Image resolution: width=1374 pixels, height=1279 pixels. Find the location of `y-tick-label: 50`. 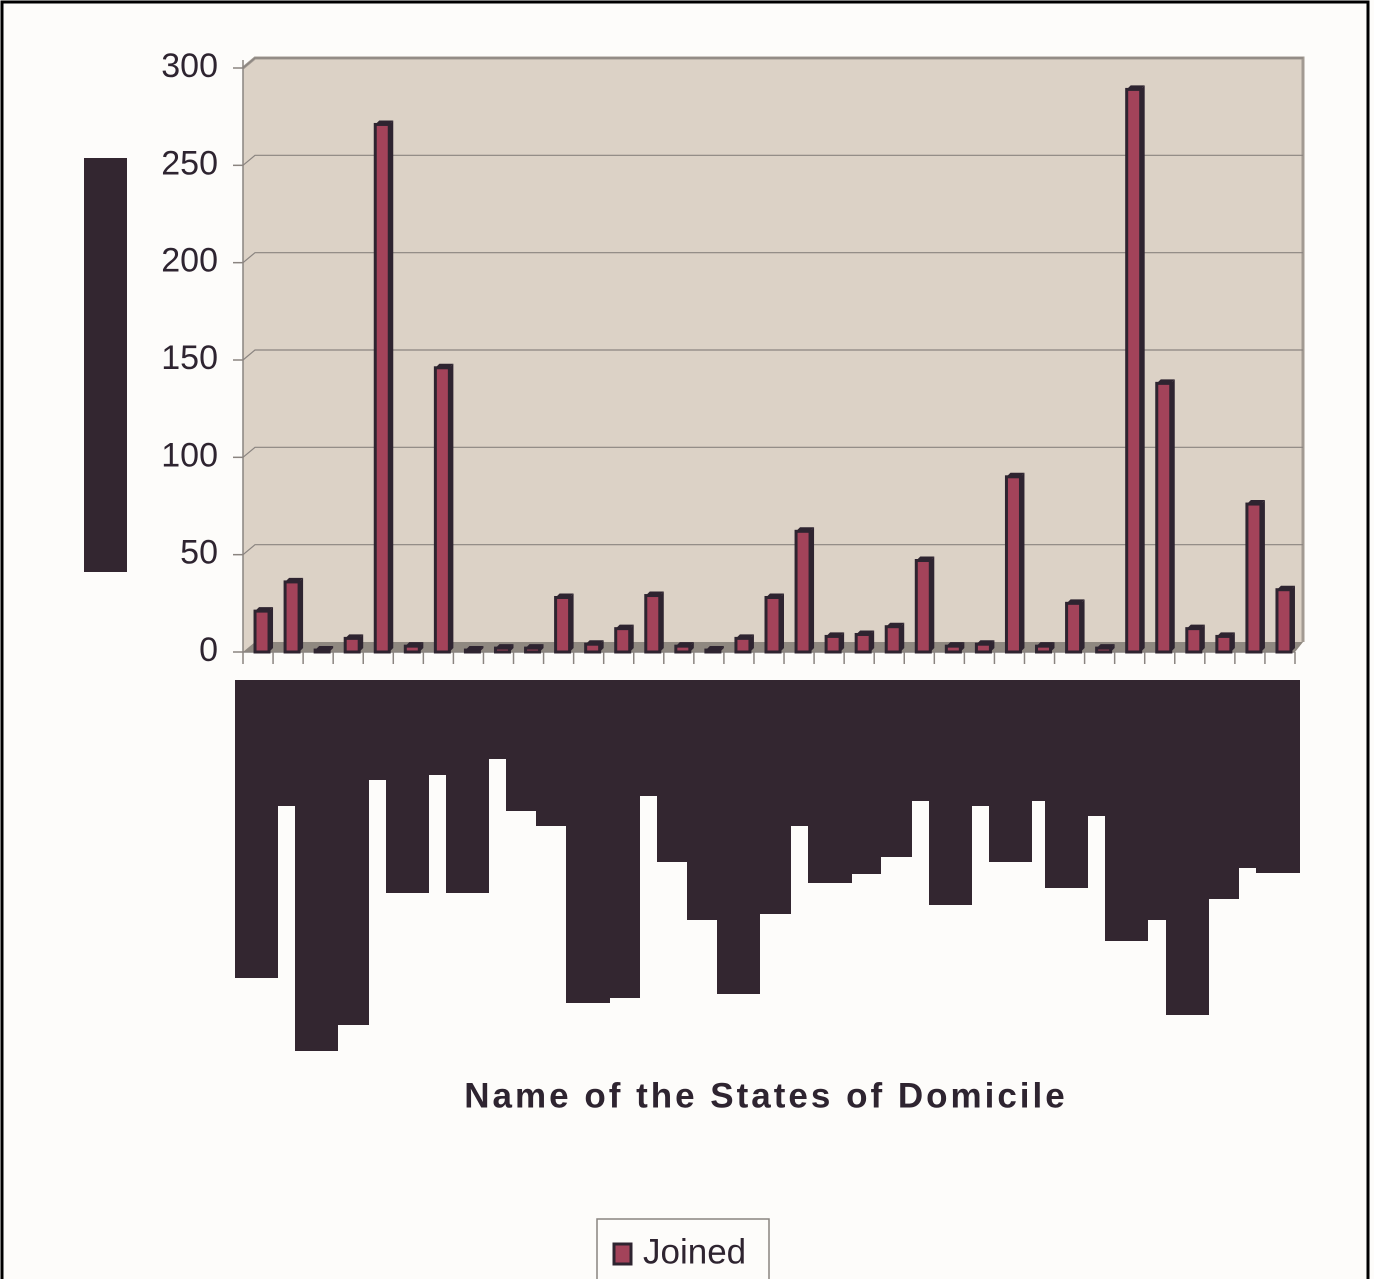

y-tick-label: 50 is located at coordinates (199, 553).